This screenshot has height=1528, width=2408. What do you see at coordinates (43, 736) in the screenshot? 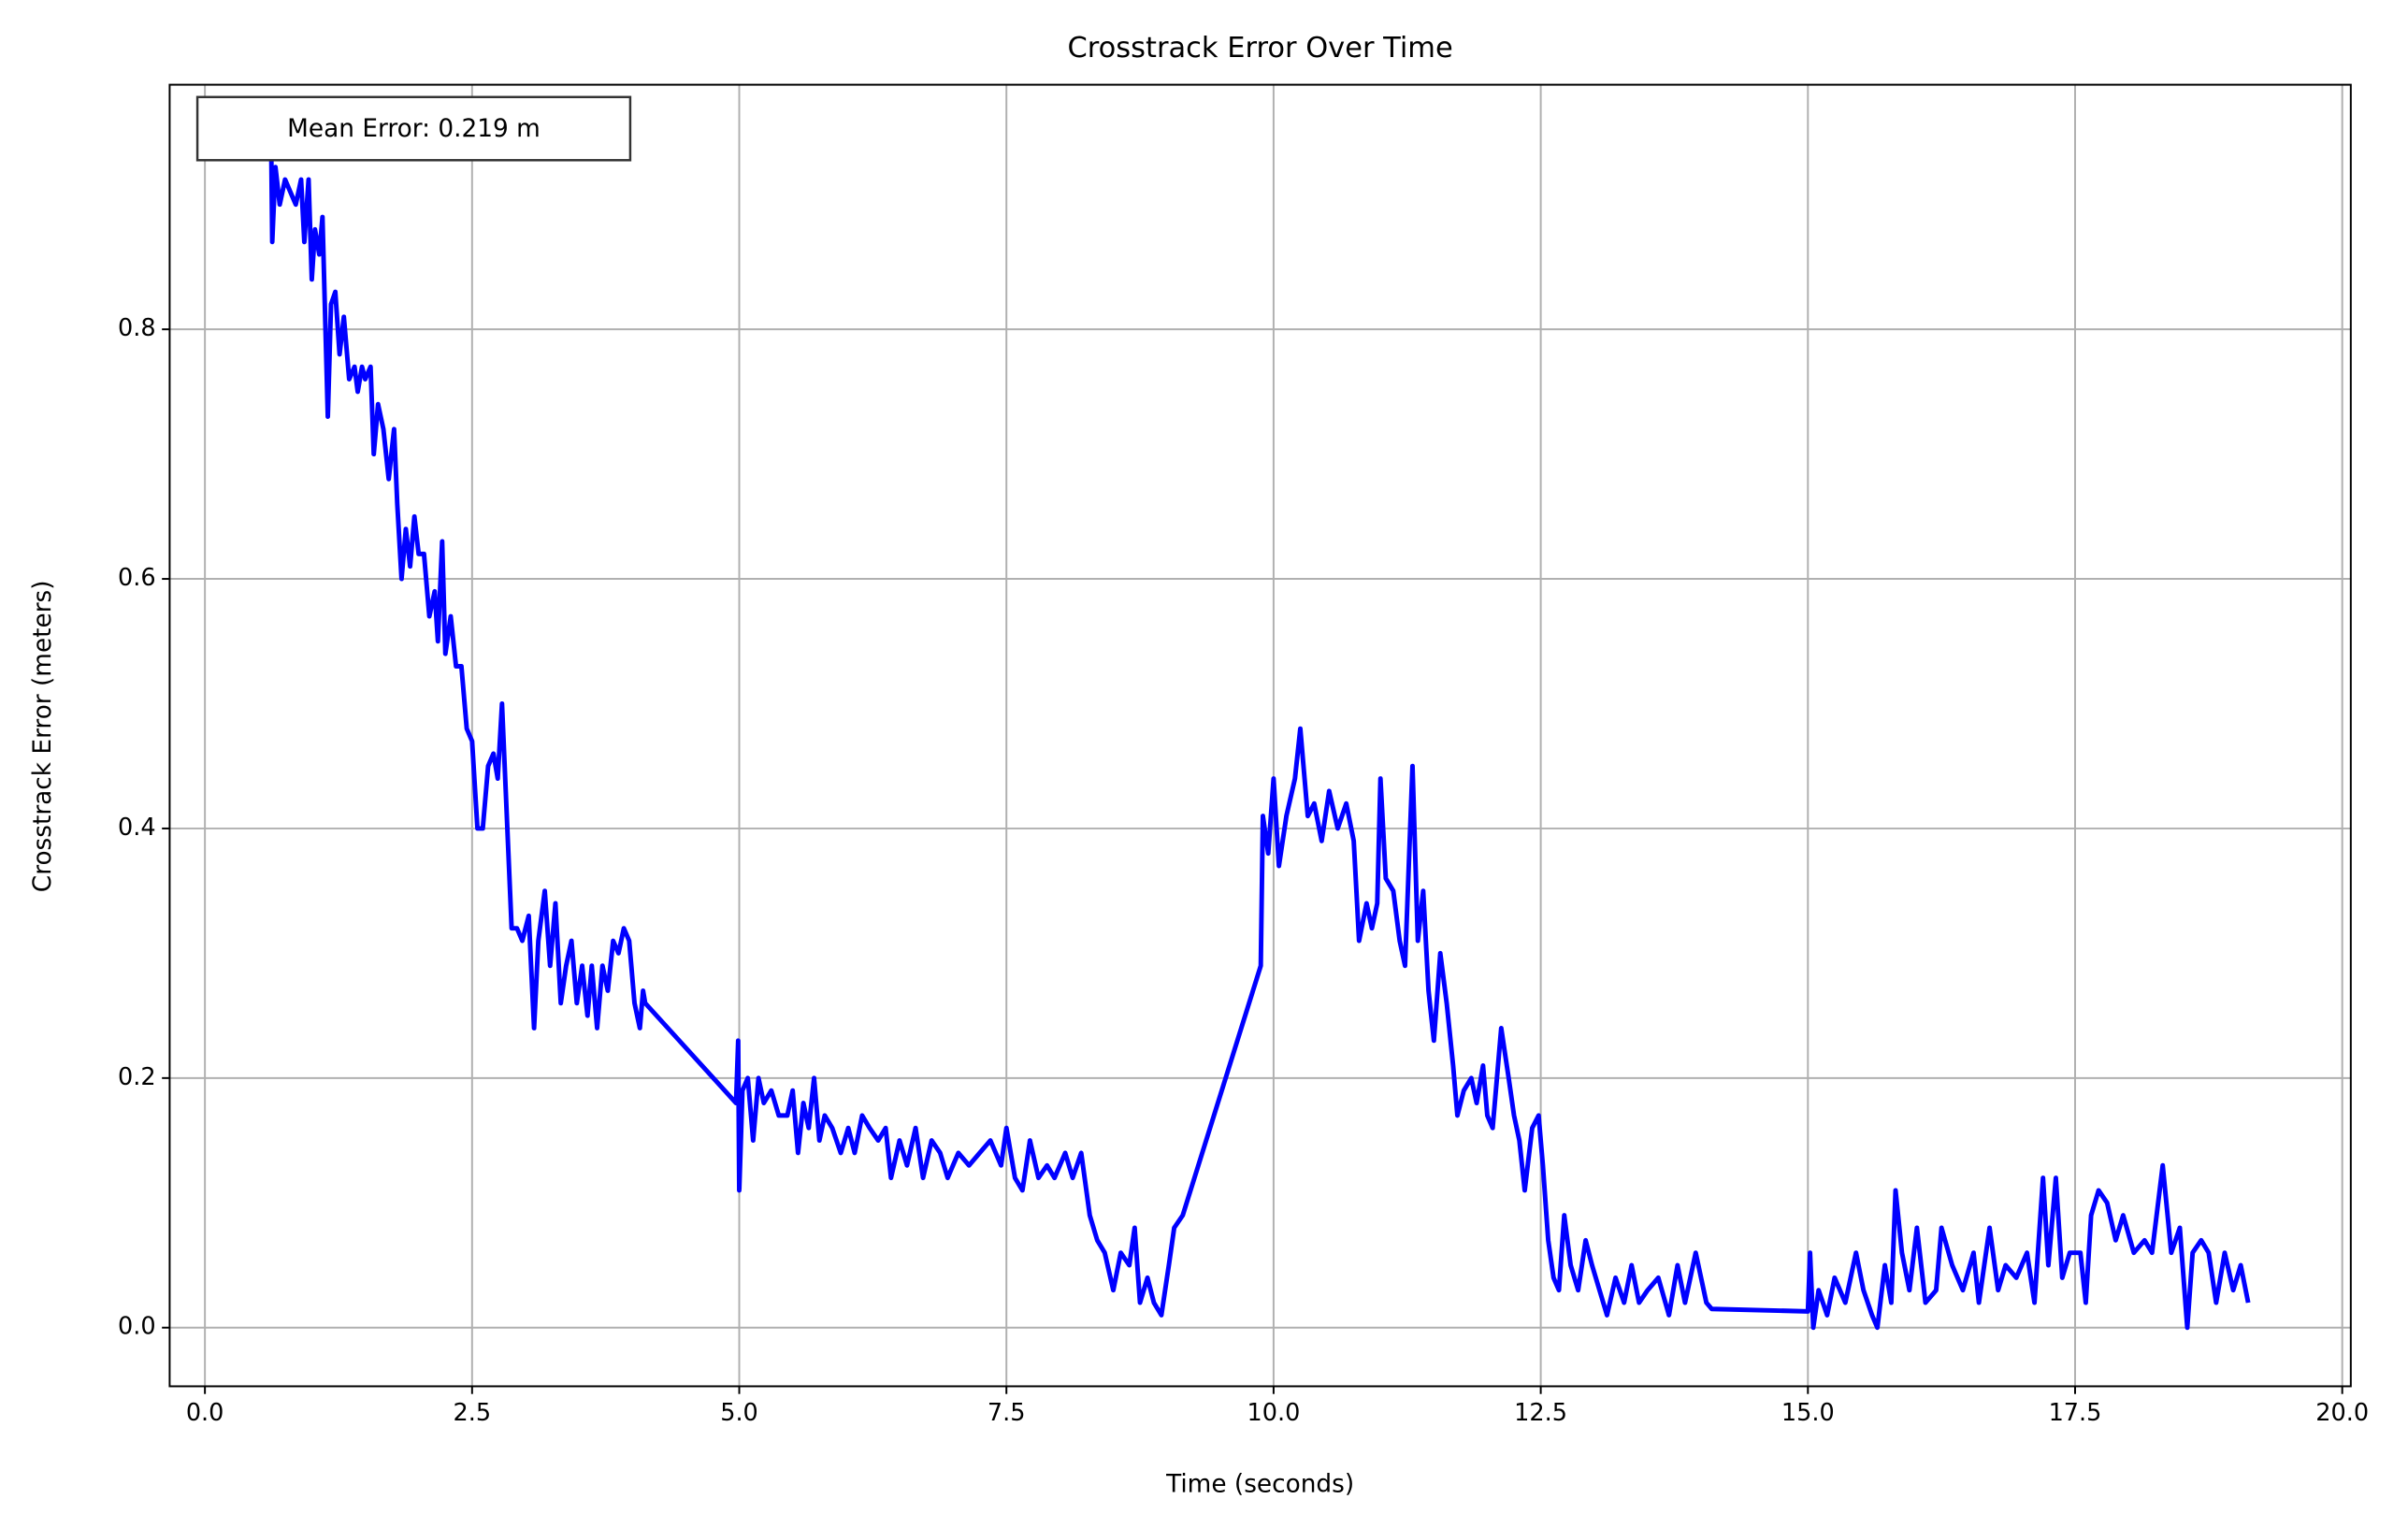
I see `y-axis-label: Crosstrack Error (meters)` at bounding box center [43, 736].